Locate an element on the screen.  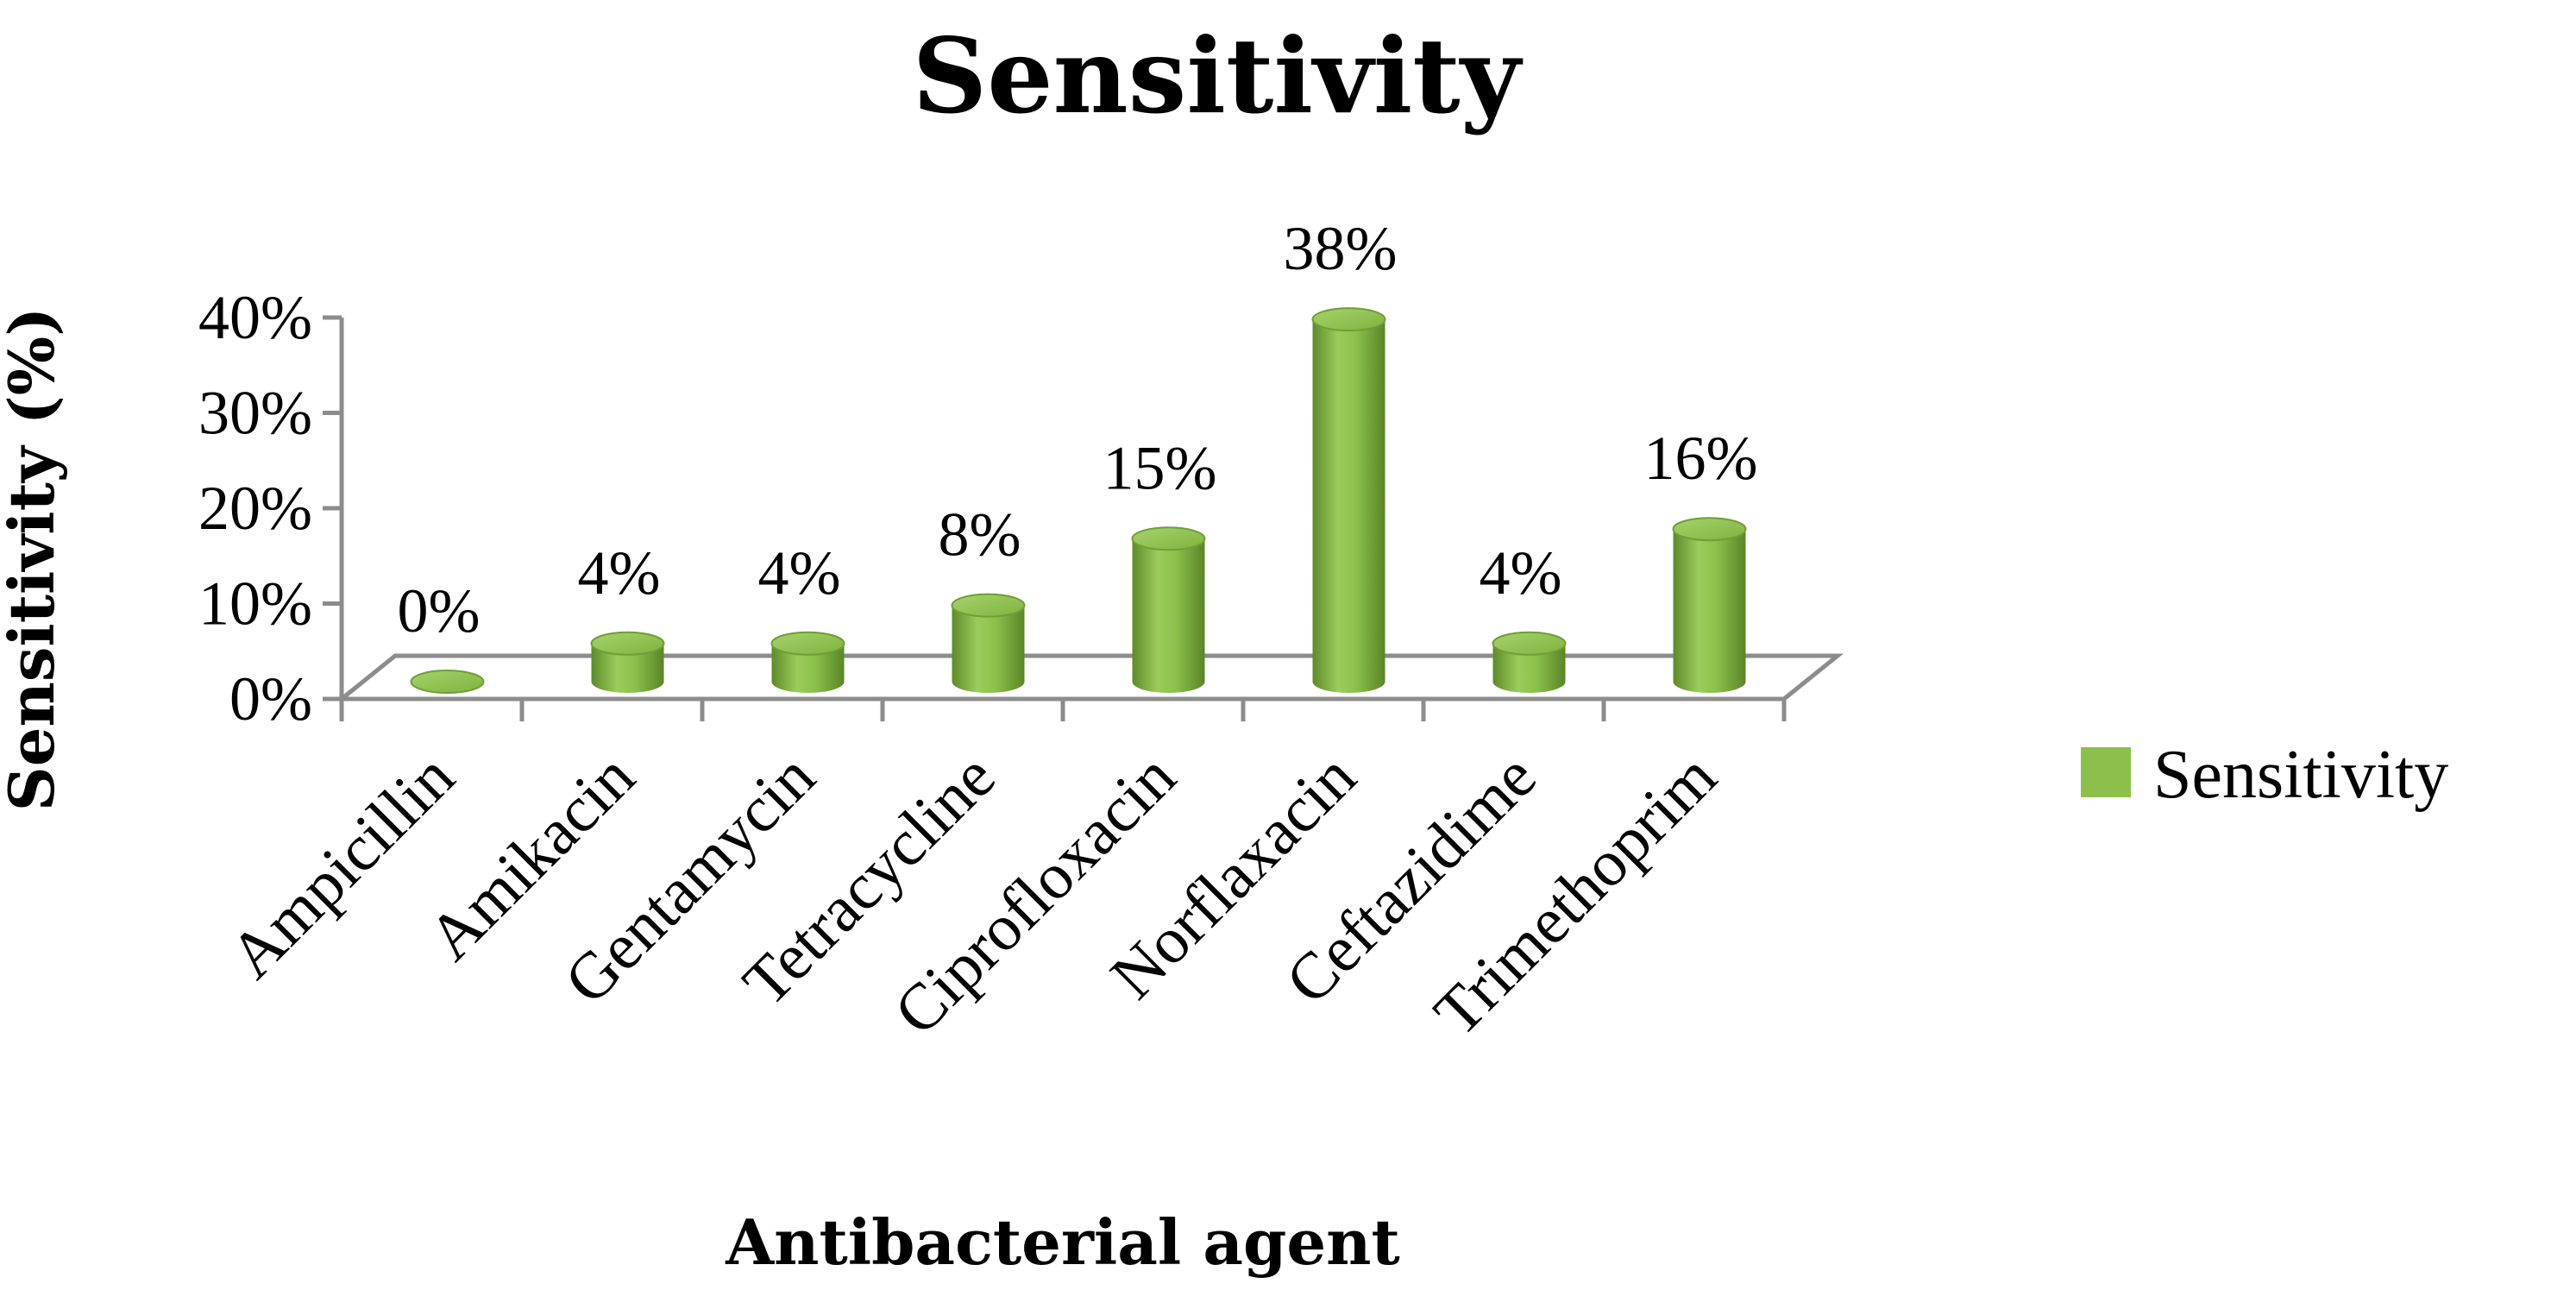
data-label: 8% is located at coordinates (980, 534).